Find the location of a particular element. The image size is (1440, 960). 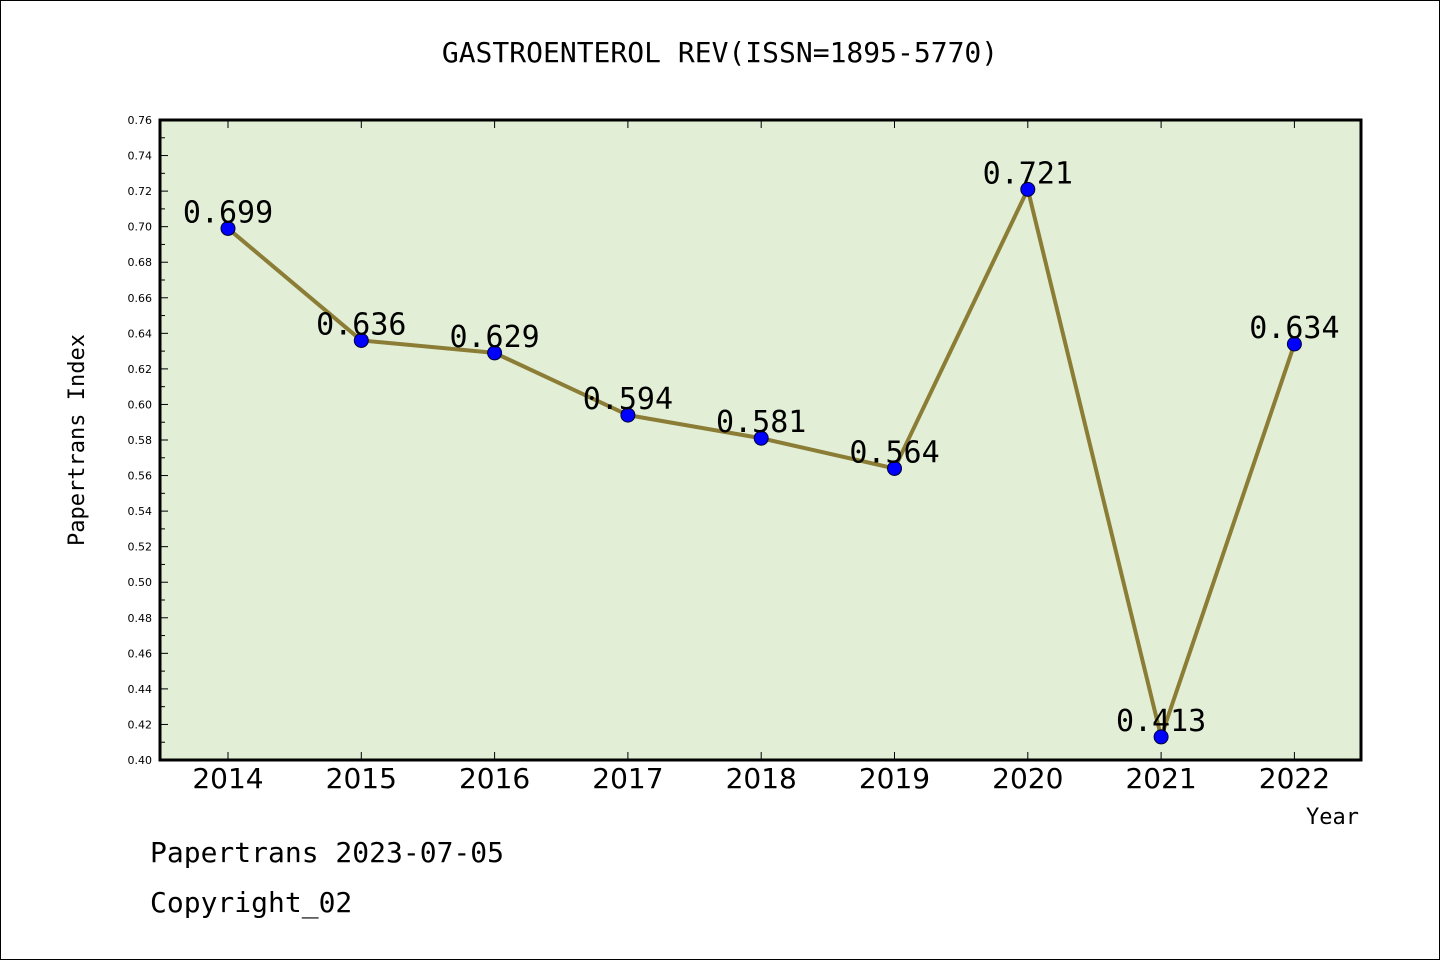

y-tick-label: 0.60 is located at coordinates (140, 404).